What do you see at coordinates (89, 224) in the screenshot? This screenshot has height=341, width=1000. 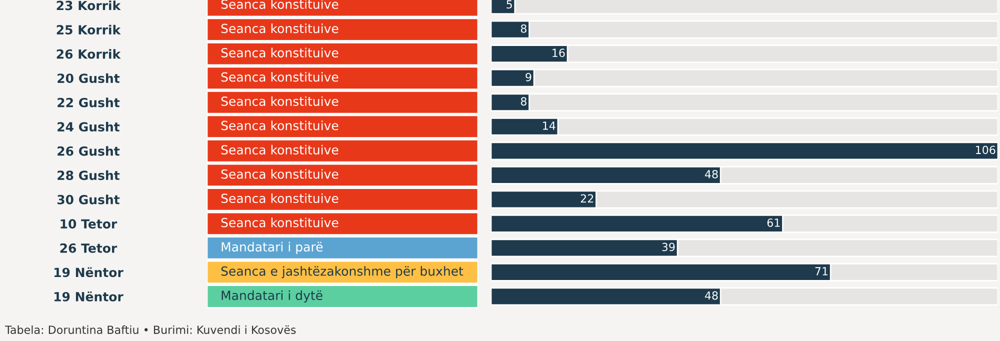 I see `y-tick-label: 10 Tetor` at bounding box center [89, 224].